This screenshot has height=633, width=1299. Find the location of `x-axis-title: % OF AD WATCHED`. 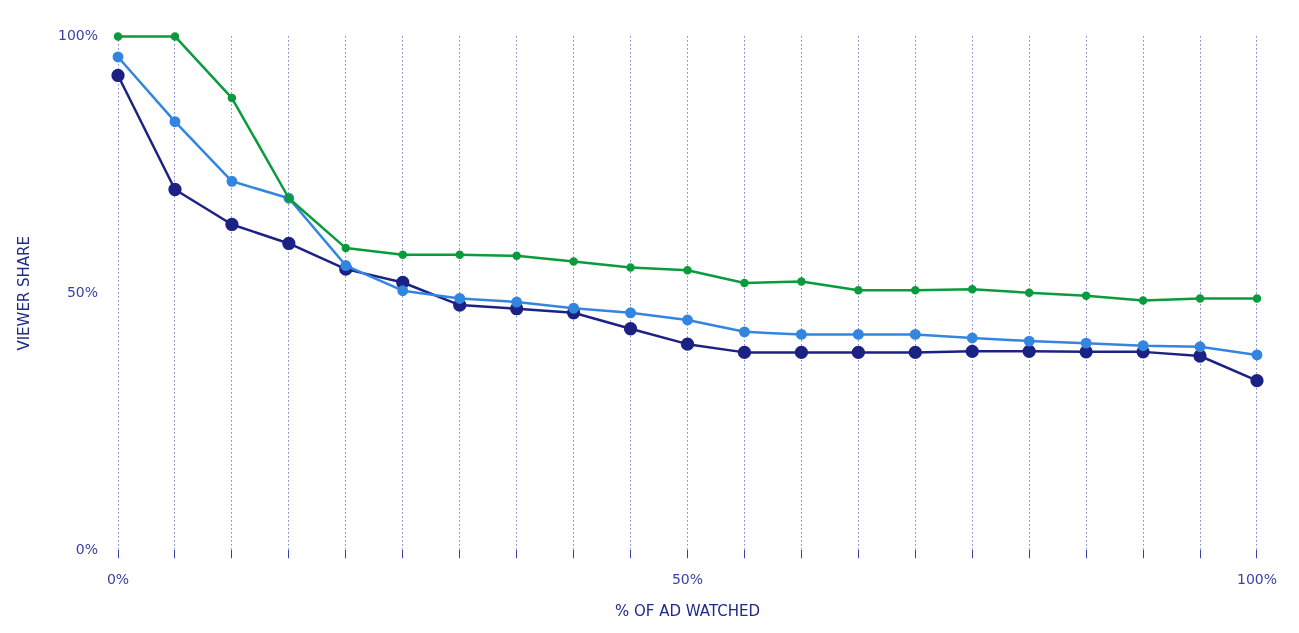

x-axis-title: % OF AD WATCHED is located at coordinates (687, 610).